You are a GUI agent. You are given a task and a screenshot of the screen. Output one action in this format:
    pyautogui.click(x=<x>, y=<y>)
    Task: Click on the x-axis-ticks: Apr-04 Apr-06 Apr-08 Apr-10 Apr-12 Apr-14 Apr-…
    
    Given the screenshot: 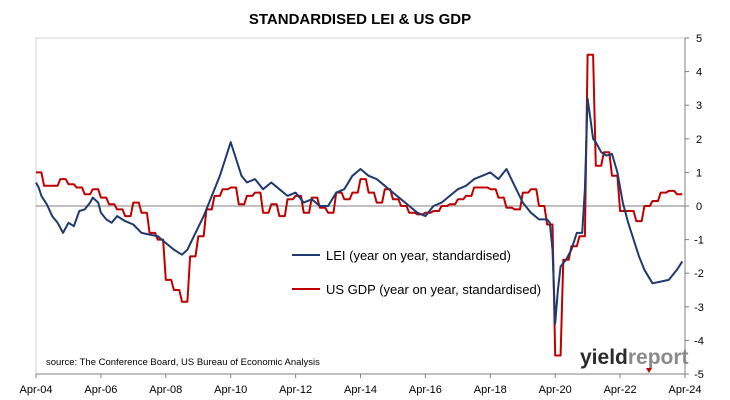 What is the action you would take?
    pyautogui.click(x=360, y=385)
    